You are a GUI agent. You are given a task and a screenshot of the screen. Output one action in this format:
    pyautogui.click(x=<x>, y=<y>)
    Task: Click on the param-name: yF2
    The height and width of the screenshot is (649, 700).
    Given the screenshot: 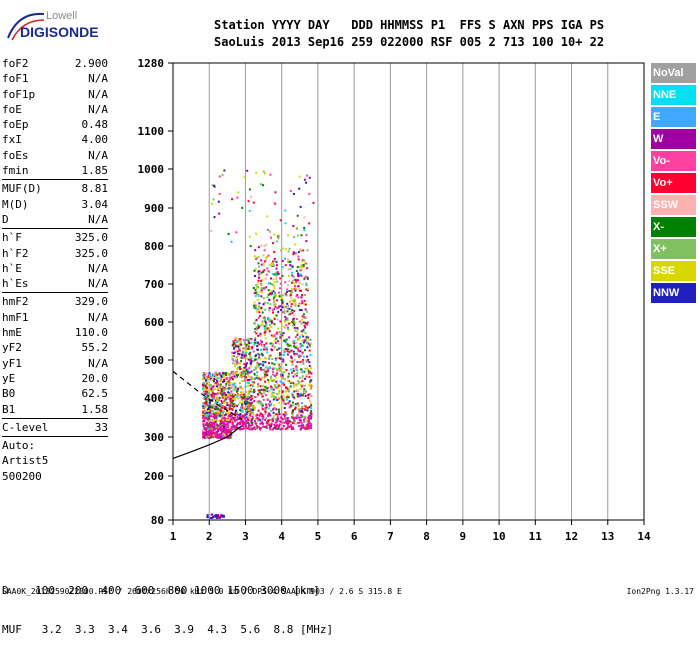 What is the action you would take?
    pyautogui.click(x=12, y=348)
    